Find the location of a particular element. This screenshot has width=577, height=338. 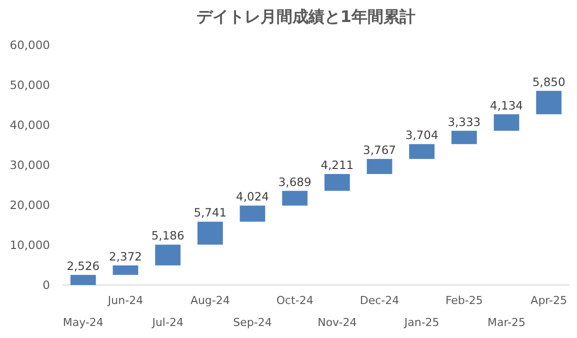

data-label: 2,526 is located at coordinates (83, 265).